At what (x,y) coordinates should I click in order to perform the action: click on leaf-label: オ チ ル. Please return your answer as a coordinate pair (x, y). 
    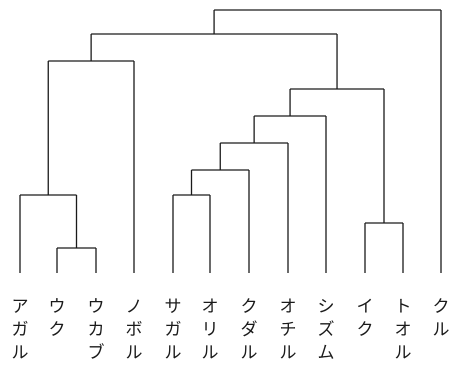
    Looking at the image, I should click on (288, 330).